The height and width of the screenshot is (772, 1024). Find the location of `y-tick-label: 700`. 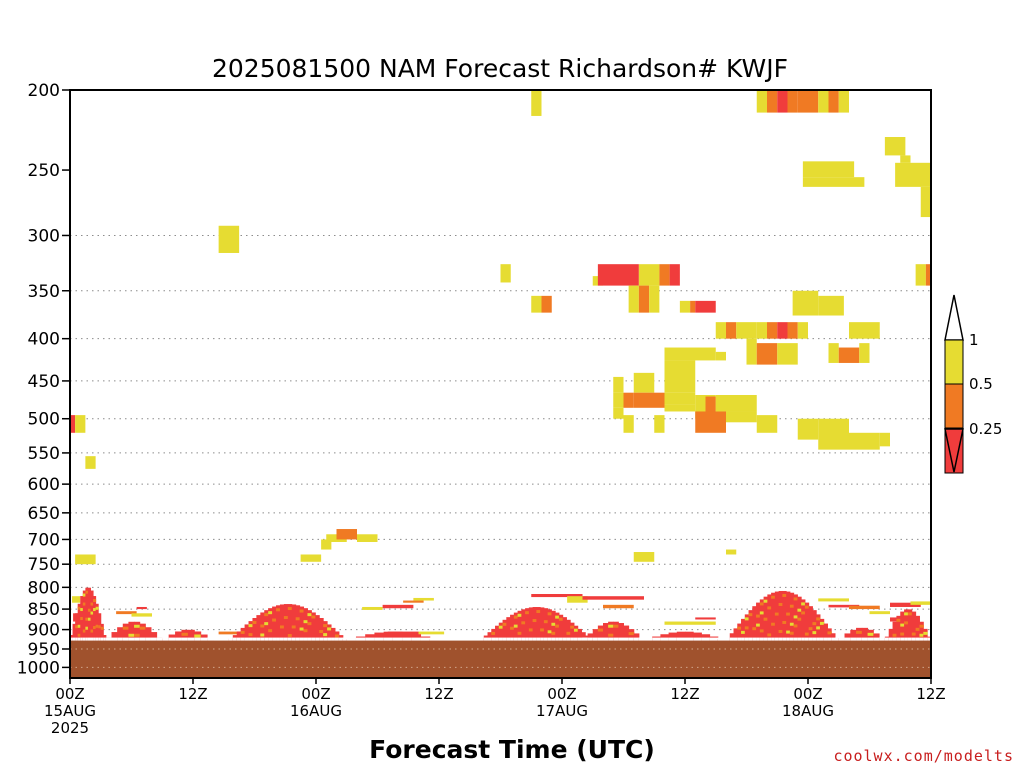

y-tick-label: 700 is located at coordinates (44, 540).